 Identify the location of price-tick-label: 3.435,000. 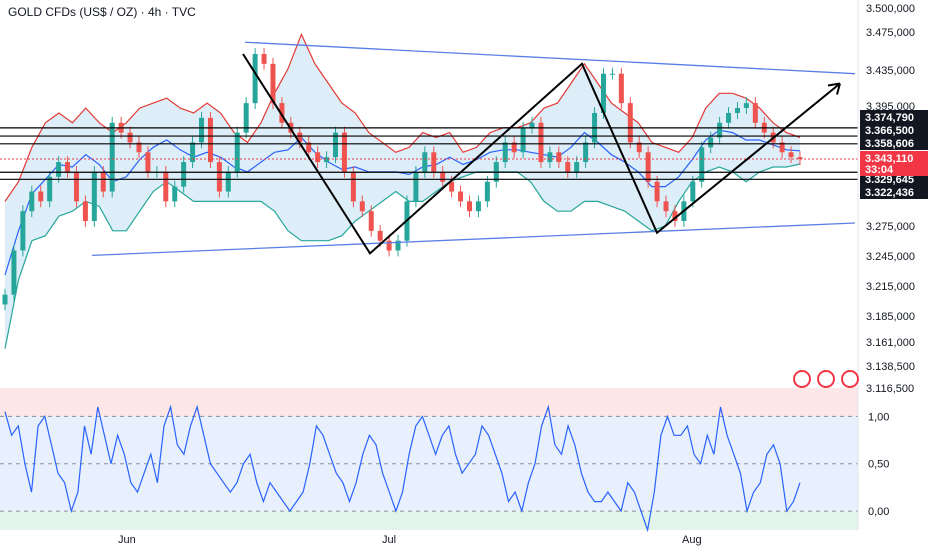
(890, 71).